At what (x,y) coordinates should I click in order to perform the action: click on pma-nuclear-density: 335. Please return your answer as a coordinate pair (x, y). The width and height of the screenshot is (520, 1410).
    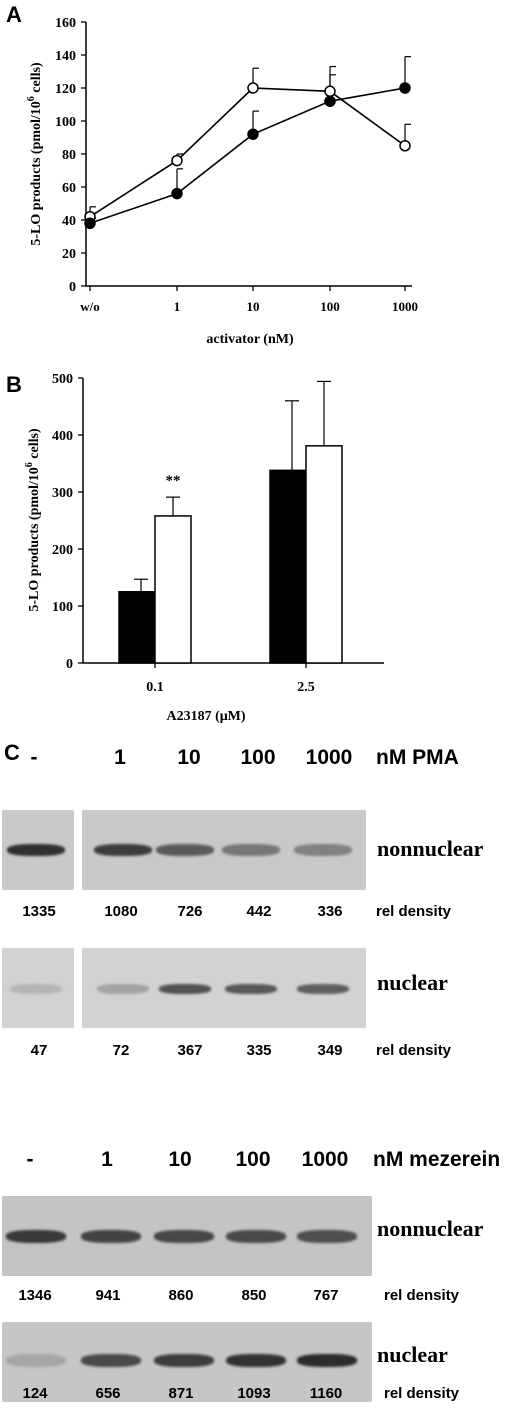
    Looking at the image, I should click on (259, 1050).